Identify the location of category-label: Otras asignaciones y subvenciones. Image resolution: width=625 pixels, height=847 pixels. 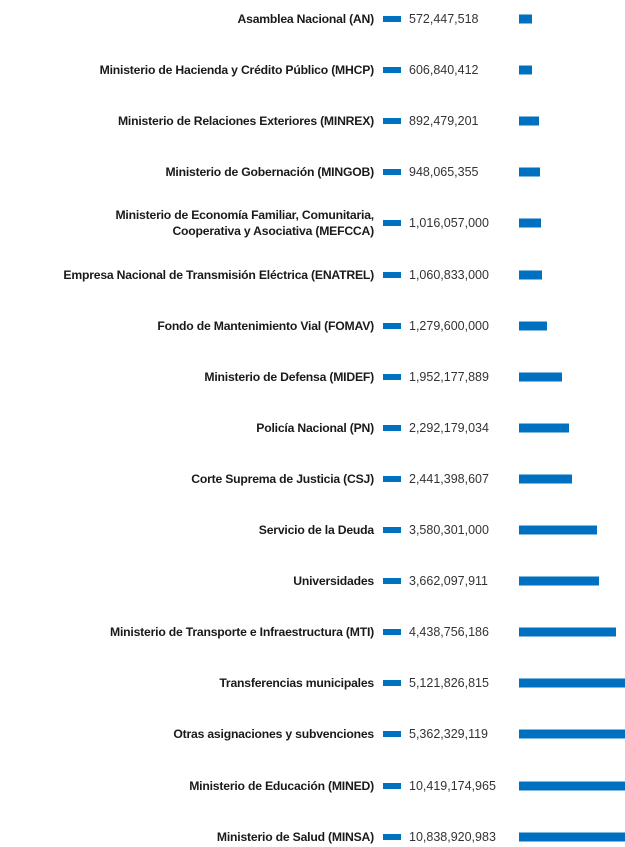
(273, 734).